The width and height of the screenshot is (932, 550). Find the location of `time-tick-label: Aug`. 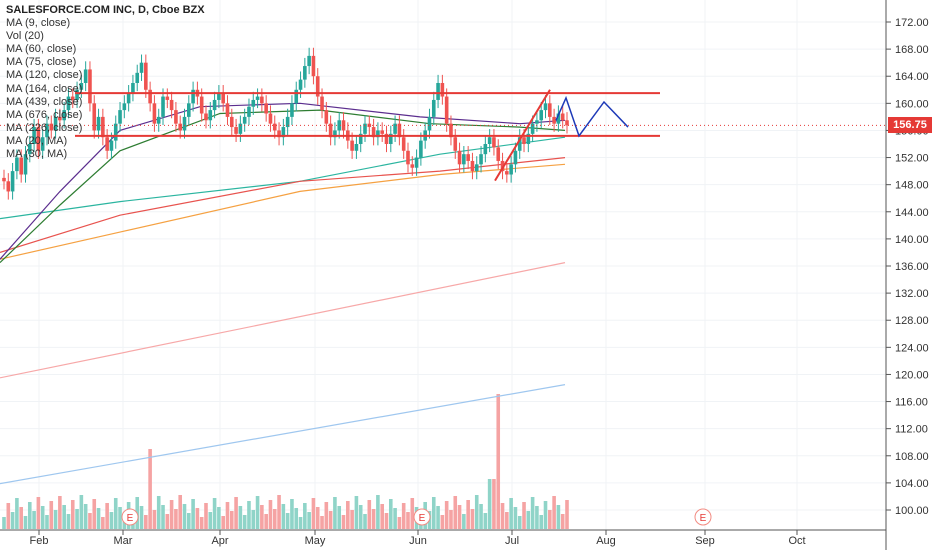

time-tick-label: Aug is located at coordinates (606, 541).